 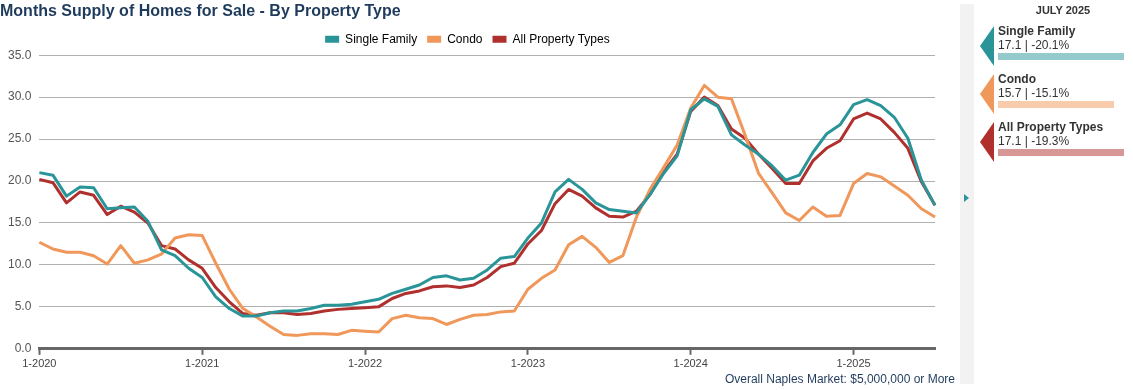 I want to click on y-tick-label: 15.0, so click(x=20, y=222).